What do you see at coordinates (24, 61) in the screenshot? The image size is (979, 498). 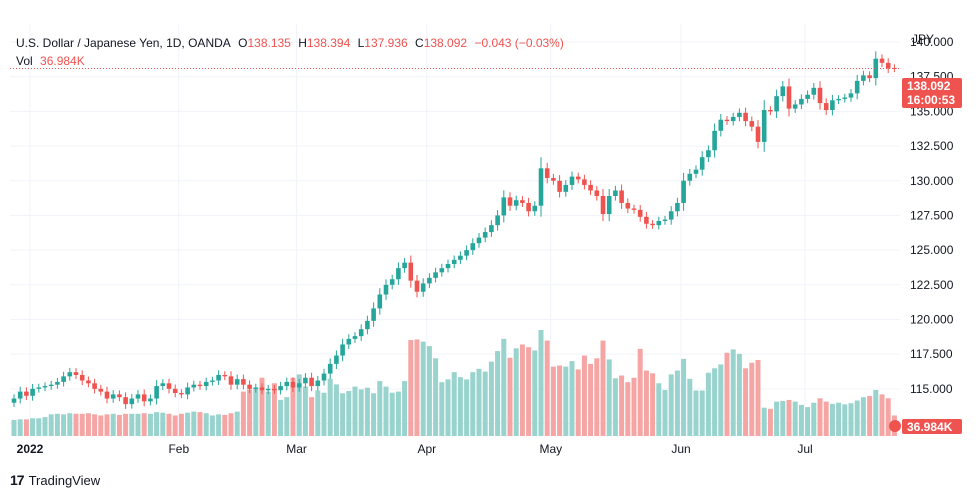 I see `volume-label: Vol` at bounding box center [24, 61].